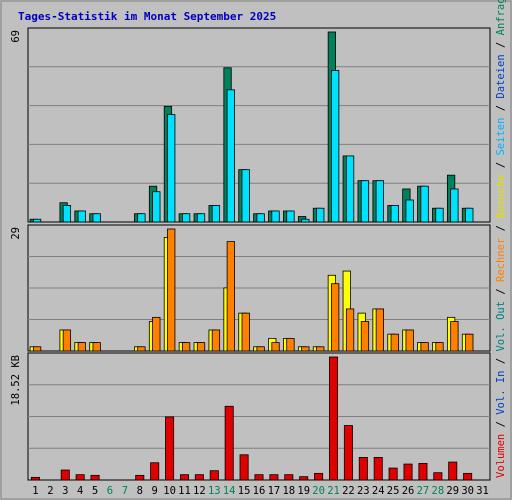 Image resolution: width=512 pixels, height=500 pixels. I want to click on x-tick-label: 20, so click(318, 491).